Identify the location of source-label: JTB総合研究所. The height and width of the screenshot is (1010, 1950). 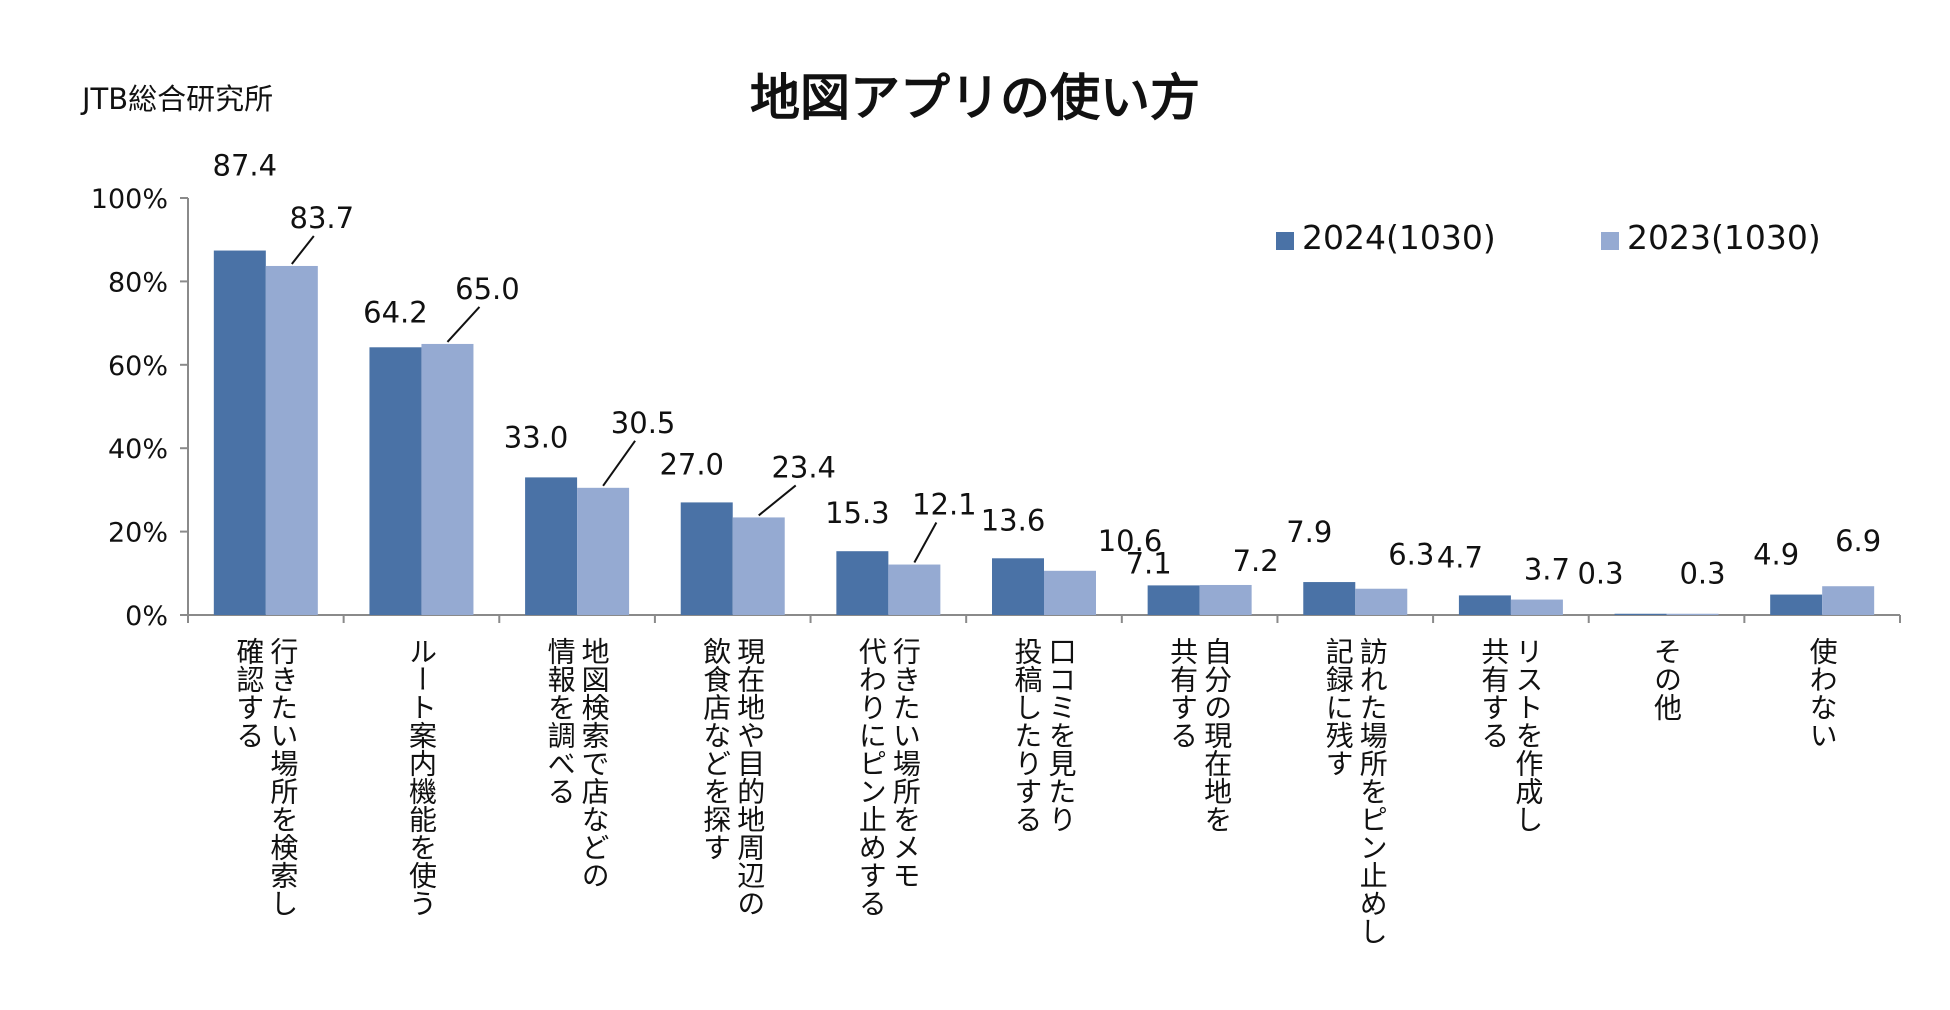
(178, 99).